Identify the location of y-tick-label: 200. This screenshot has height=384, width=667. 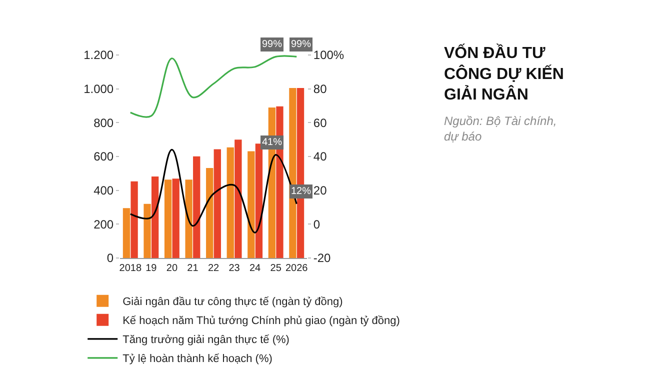
(104, 224).